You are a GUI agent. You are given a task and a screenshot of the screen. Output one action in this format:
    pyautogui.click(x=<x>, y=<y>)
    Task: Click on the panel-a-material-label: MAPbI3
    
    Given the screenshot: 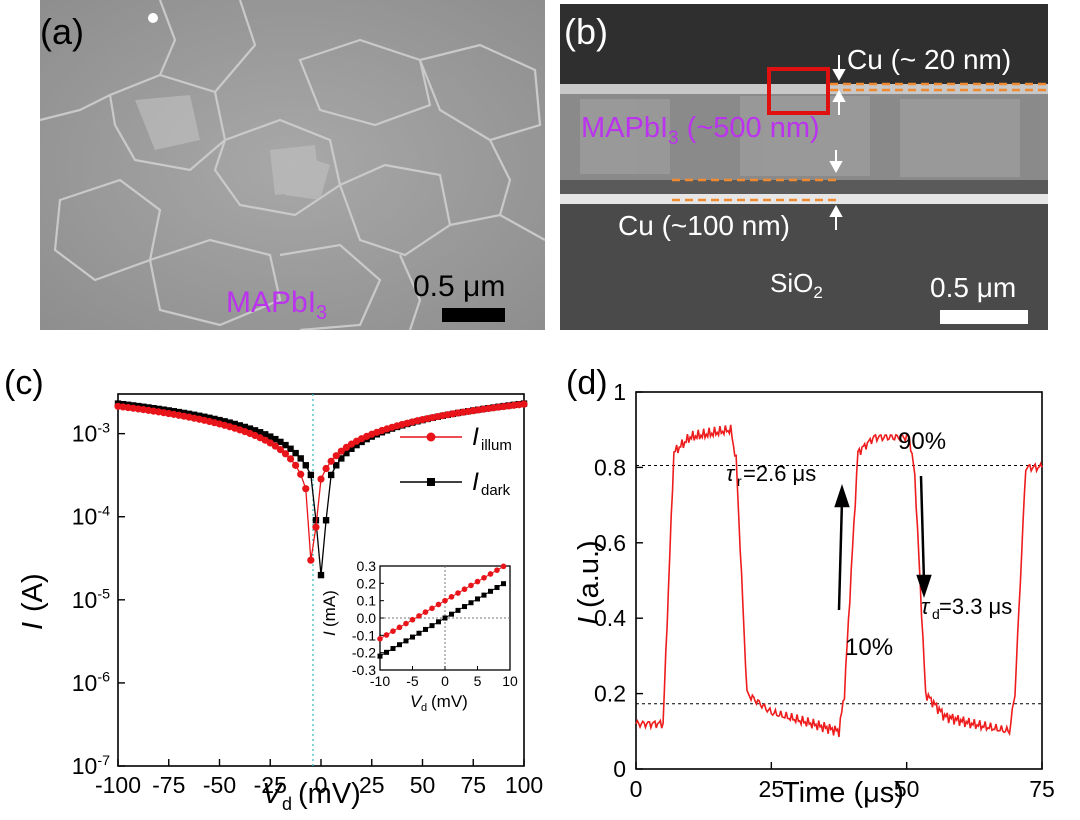 What is the action you would take?
    pyautogui.click(x=276, y=305)
    